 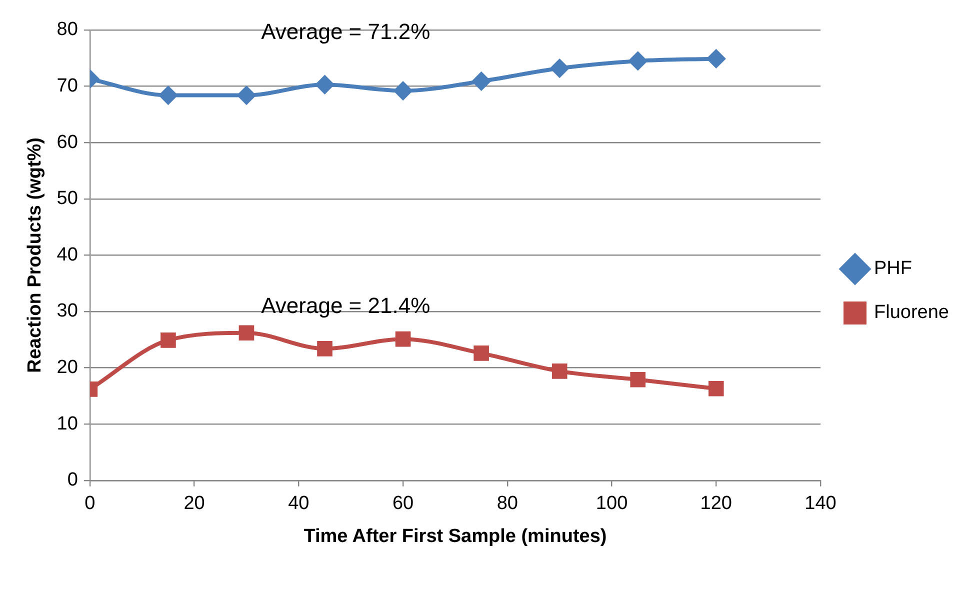 What do you see at coordinates (345, 305) in the screenshot?
I see `annotation: Average = 21.4%` at bounding box center [345, 305].